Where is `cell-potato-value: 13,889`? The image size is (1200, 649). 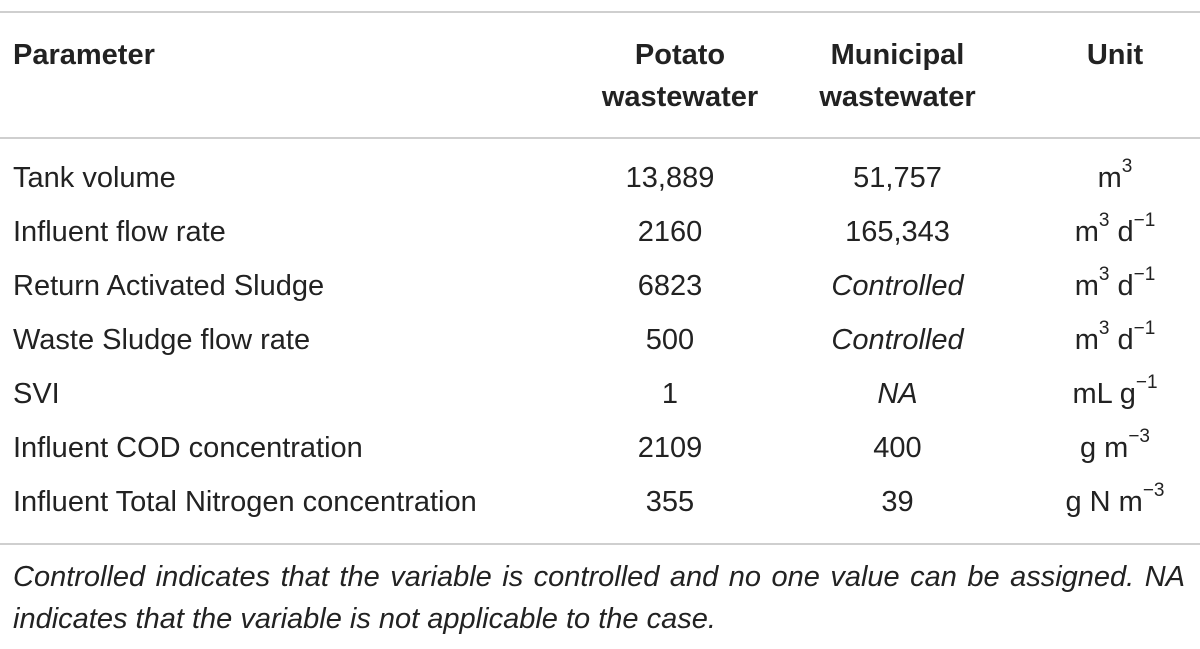 cell-potato-value: 13,889 is located at coordinates (670, 178).